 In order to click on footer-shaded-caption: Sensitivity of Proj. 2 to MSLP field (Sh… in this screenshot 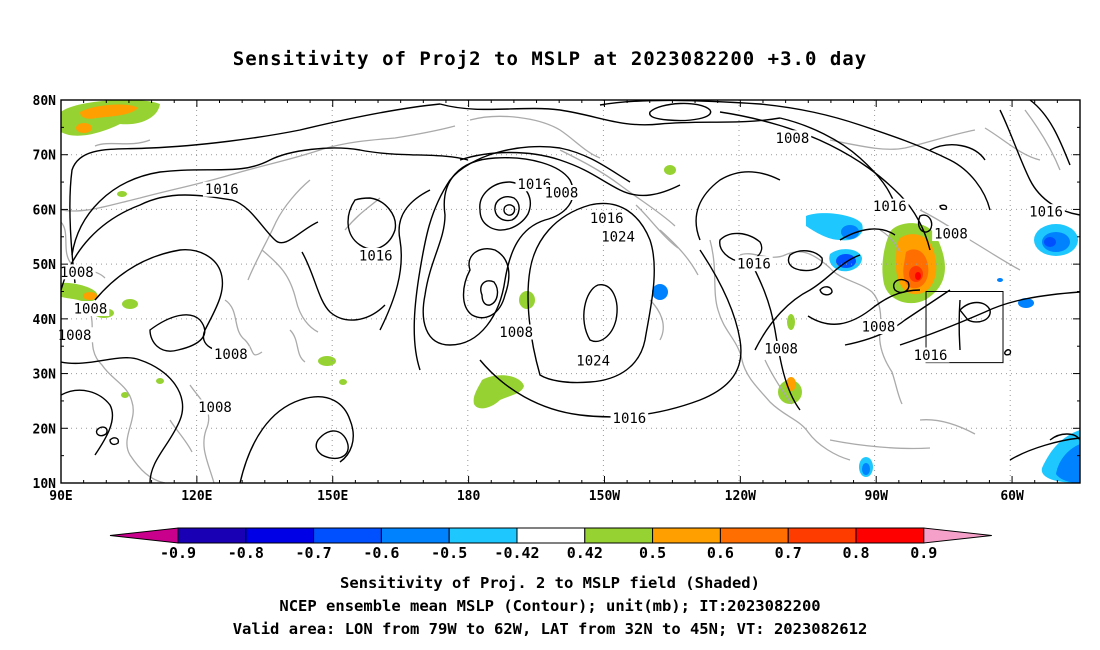, I will do `click(550, 583)`.